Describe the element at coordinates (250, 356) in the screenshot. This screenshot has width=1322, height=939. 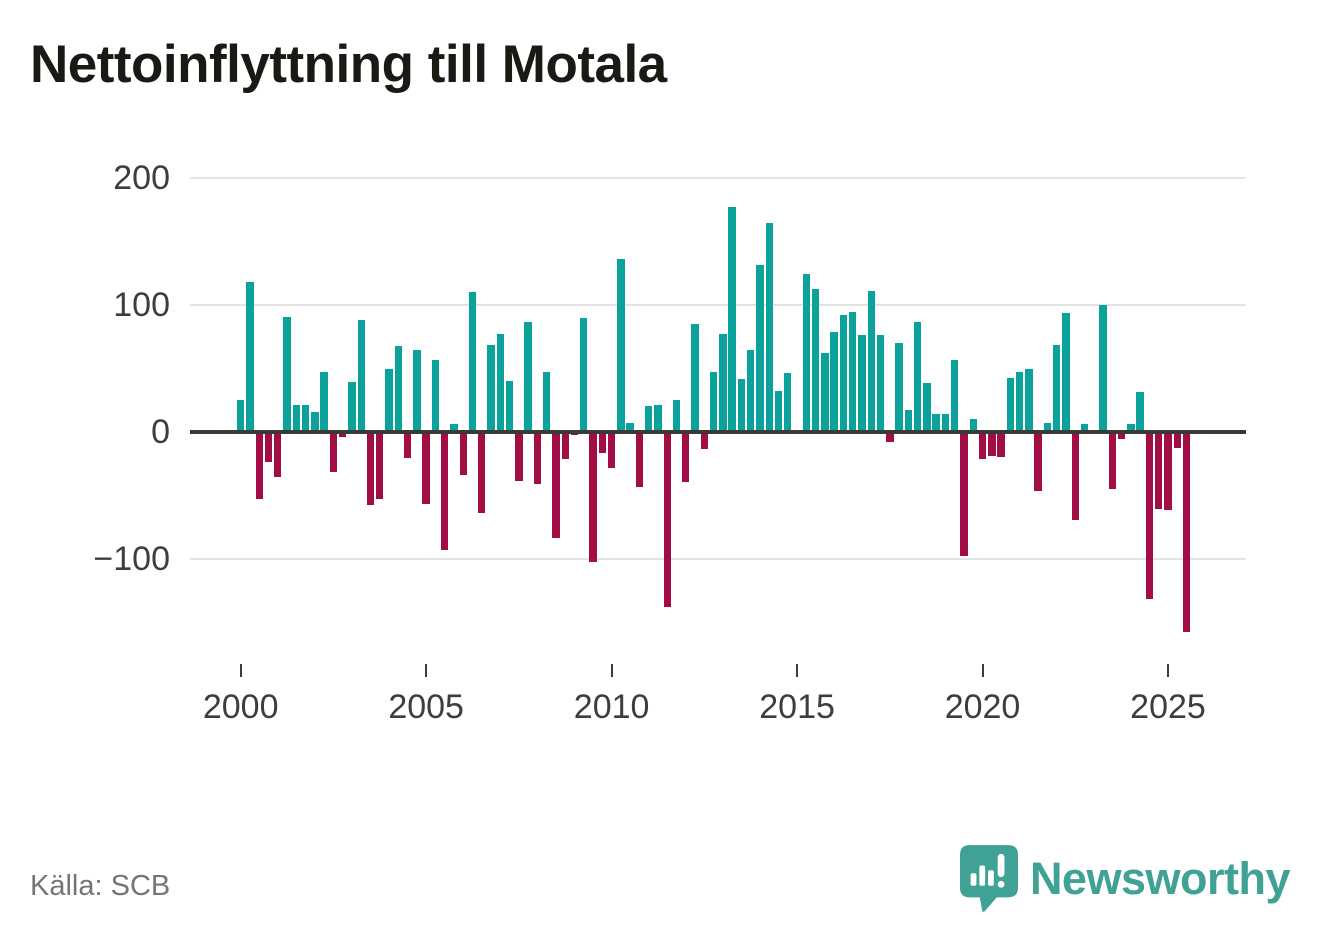
I see `bar-2000-Q2` at that location.